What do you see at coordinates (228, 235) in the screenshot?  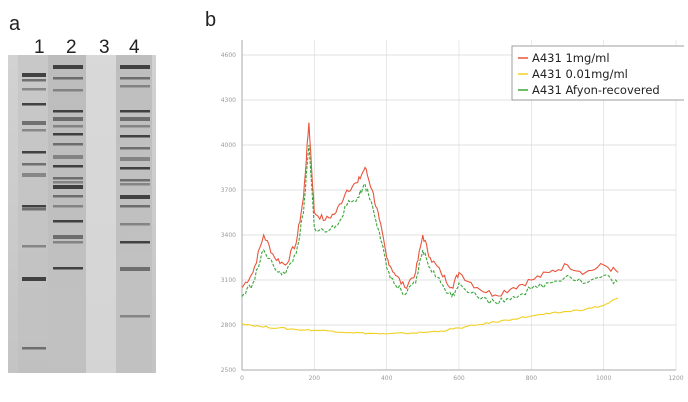 I see `y-tick-label: 3400` at bounding box center [228, 235].